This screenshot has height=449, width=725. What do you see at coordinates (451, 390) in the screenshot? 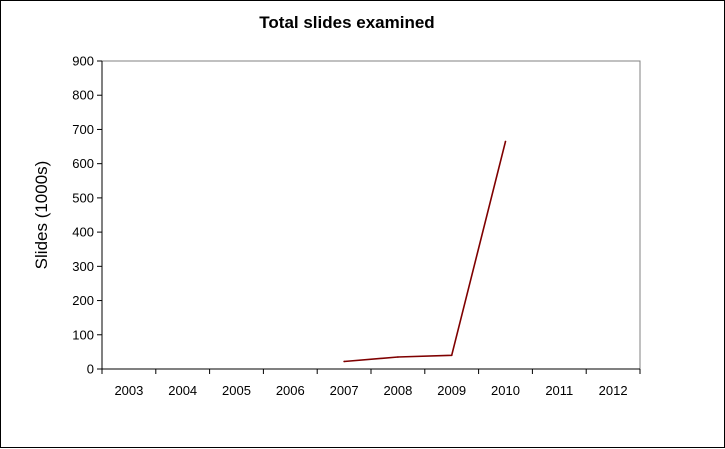
I see `x-tick-label: 2009` at bounding box center [451, 390].